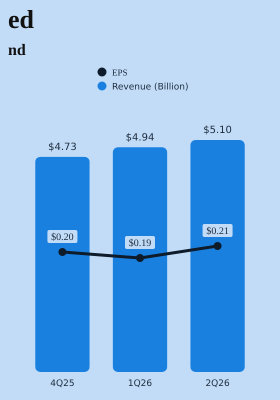 Image resolution: width=280 pixels, height=400 pixels. Describe the element at coordinates (140, 243) in the screenshot. I see `data-label: $0.19` at that location.